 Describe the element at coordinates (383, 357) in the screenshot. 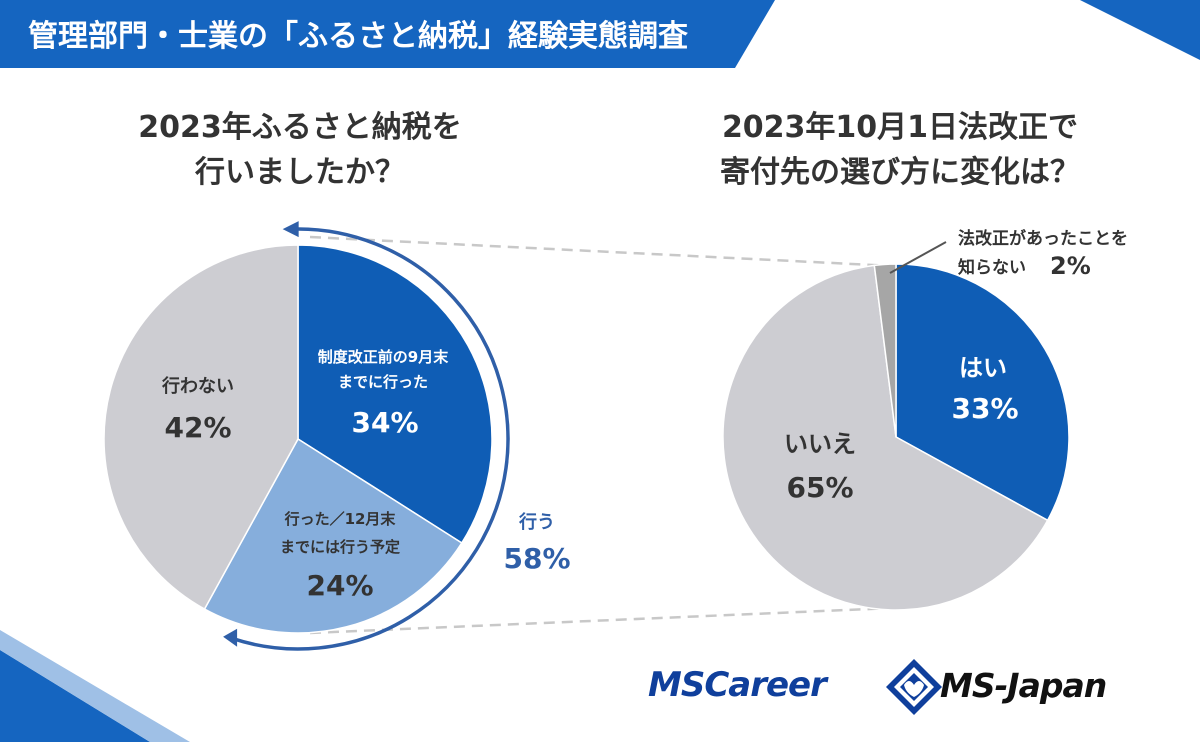

I see `slice1-label-line1: 制度改正前の9月末` at that location.